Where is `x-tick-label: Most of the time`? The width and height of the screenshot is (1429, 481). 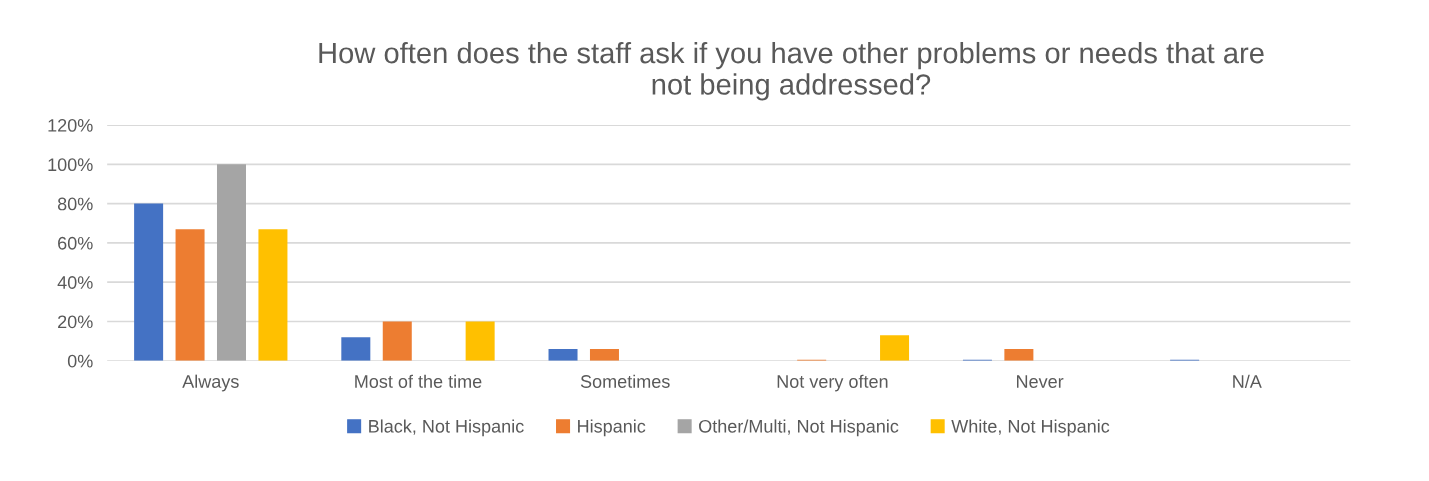
x-tick-label: Most of the time is located at coordinates (418, 381).